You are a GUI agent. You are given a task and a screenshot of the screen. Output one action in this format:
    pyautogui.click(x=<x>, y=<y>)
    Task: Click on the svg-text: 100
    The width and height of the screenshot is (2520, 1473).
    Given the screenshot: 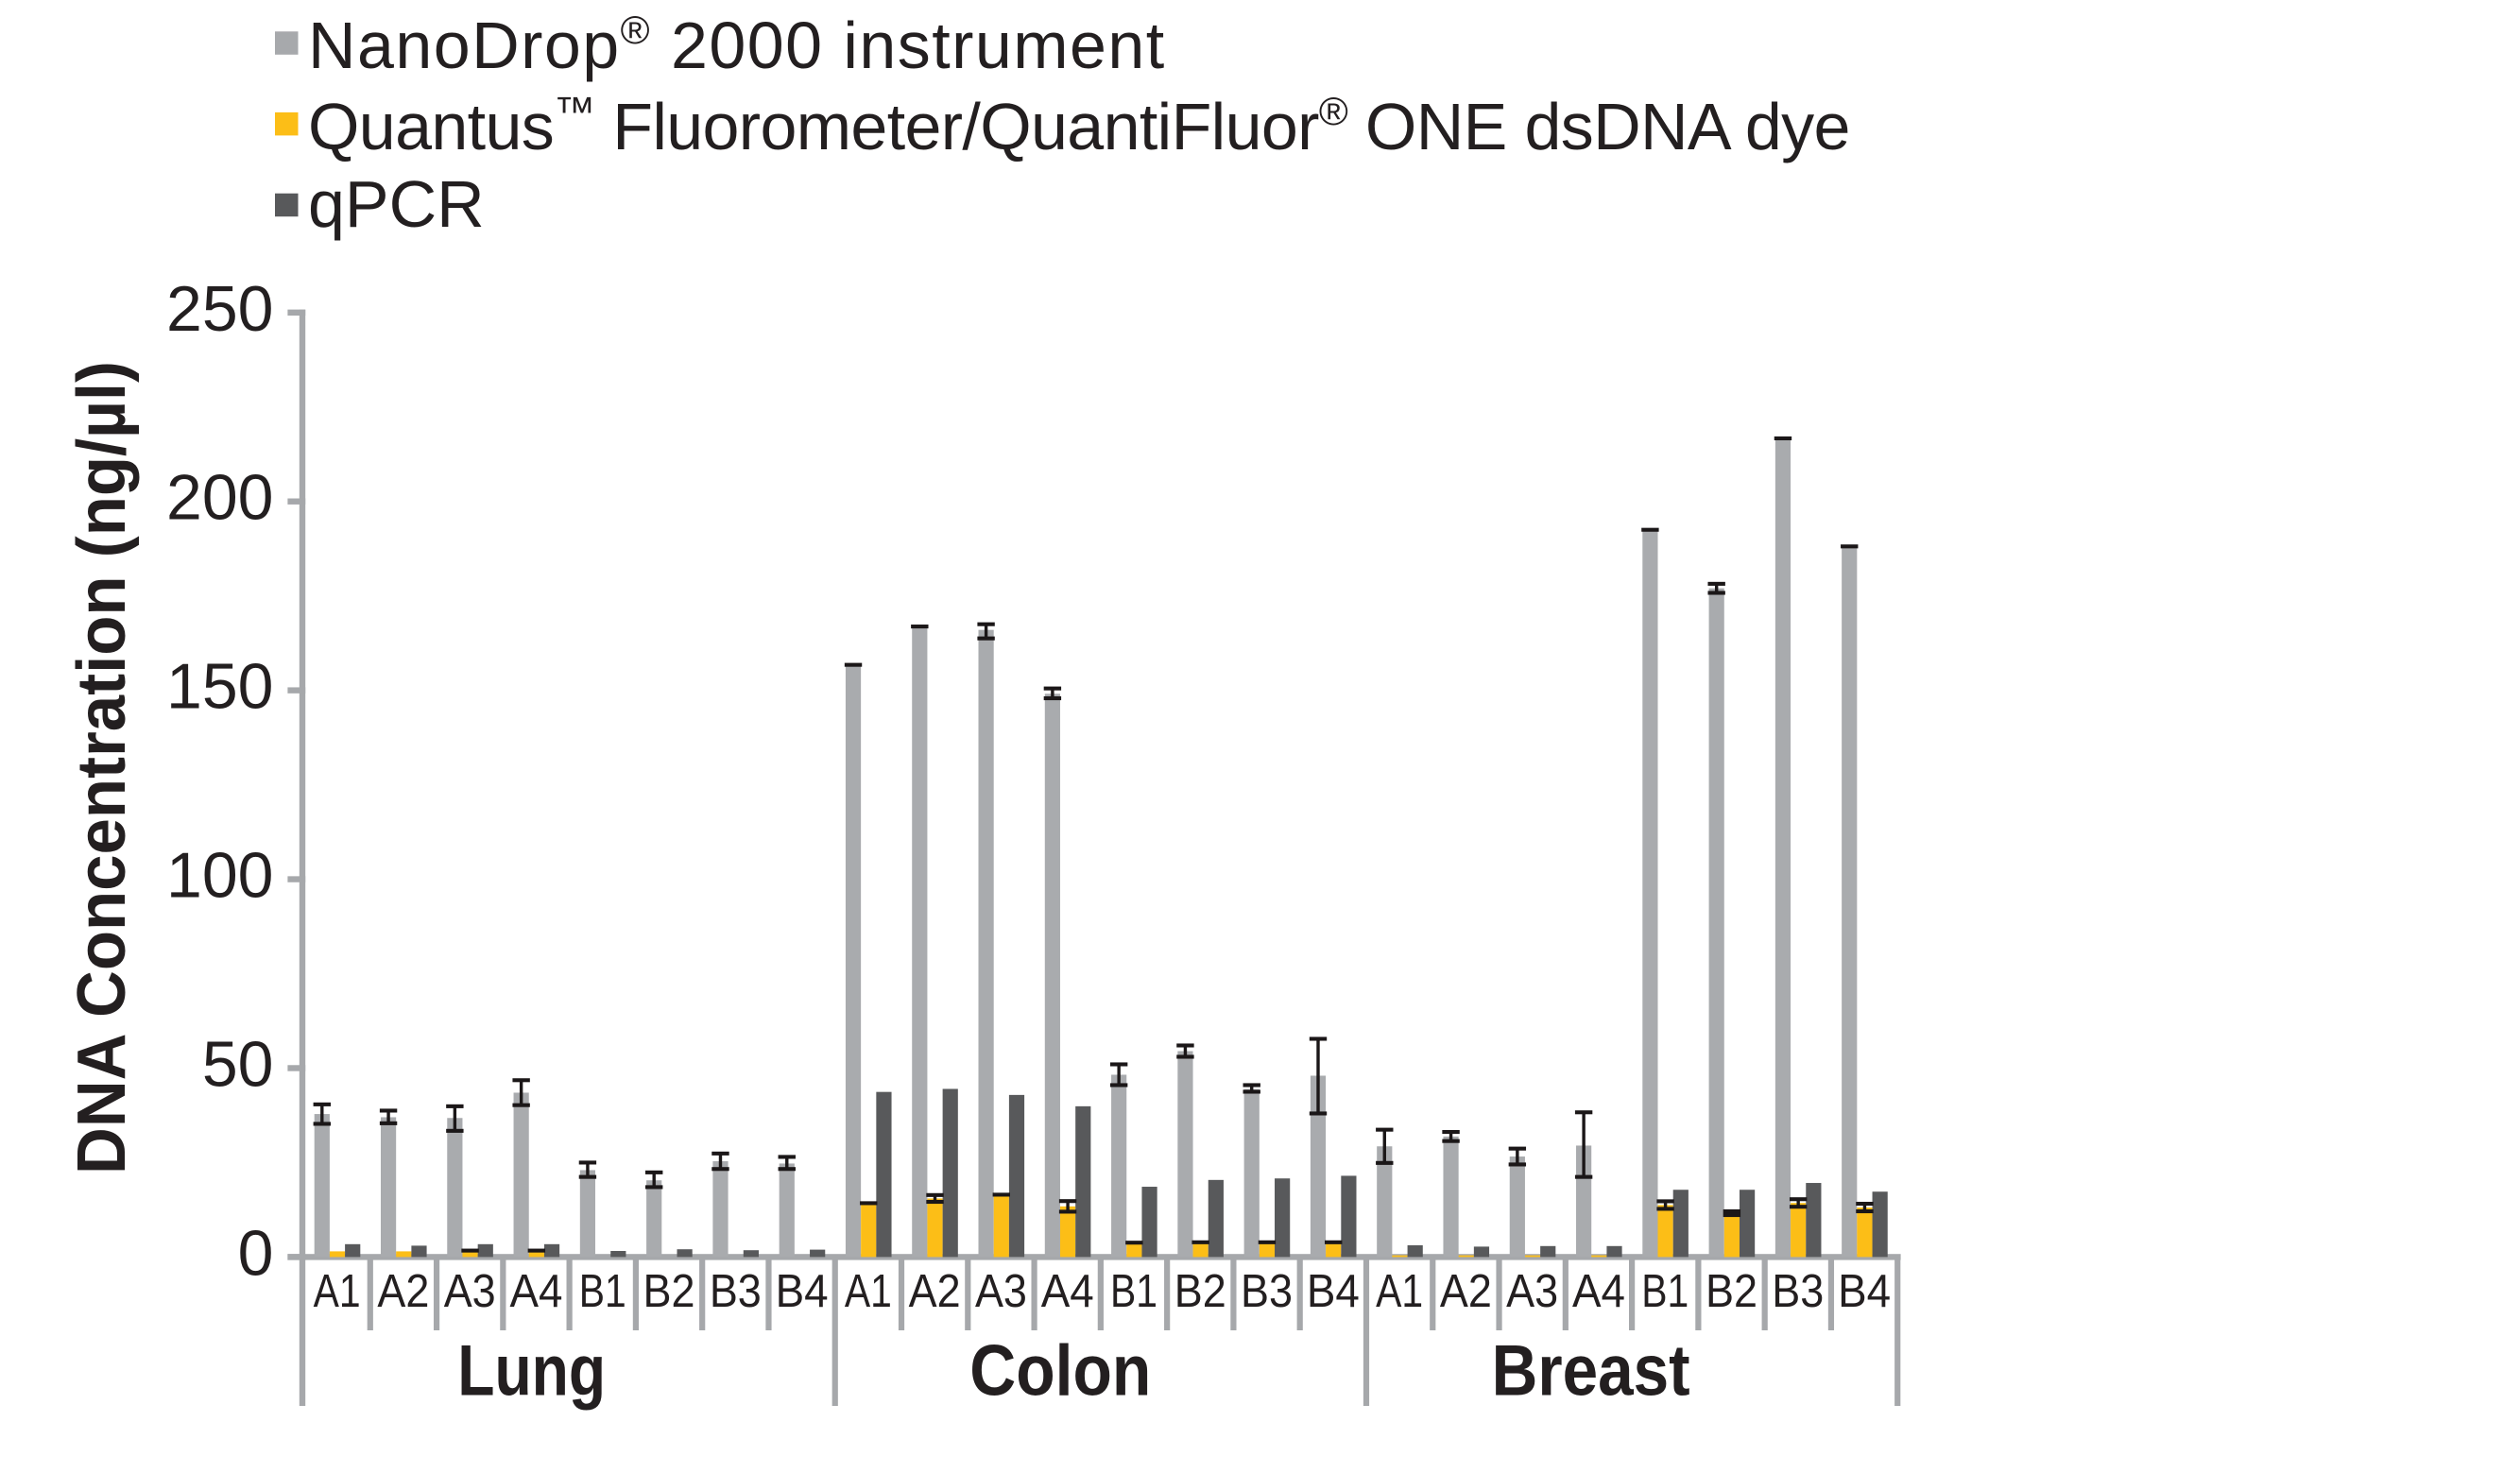 What is the action you would take?
    pyautogui.click(x=219, y=876)
    